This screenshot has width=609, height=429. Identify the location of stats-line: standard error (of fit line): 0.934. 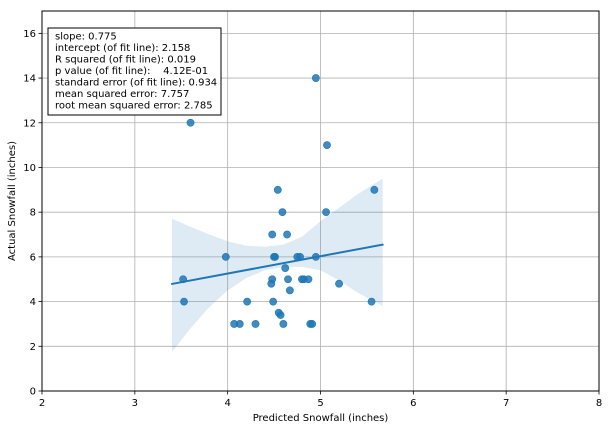
(136, 83).